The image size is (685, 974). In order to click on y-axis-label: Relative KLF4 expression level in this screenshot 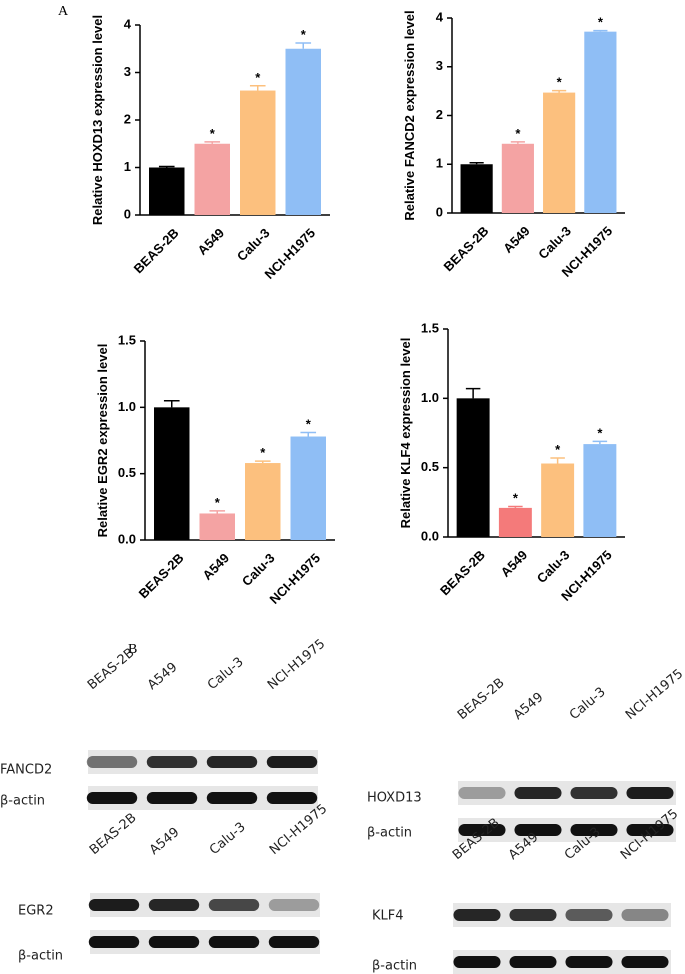, I will do `click(405, 433)`.